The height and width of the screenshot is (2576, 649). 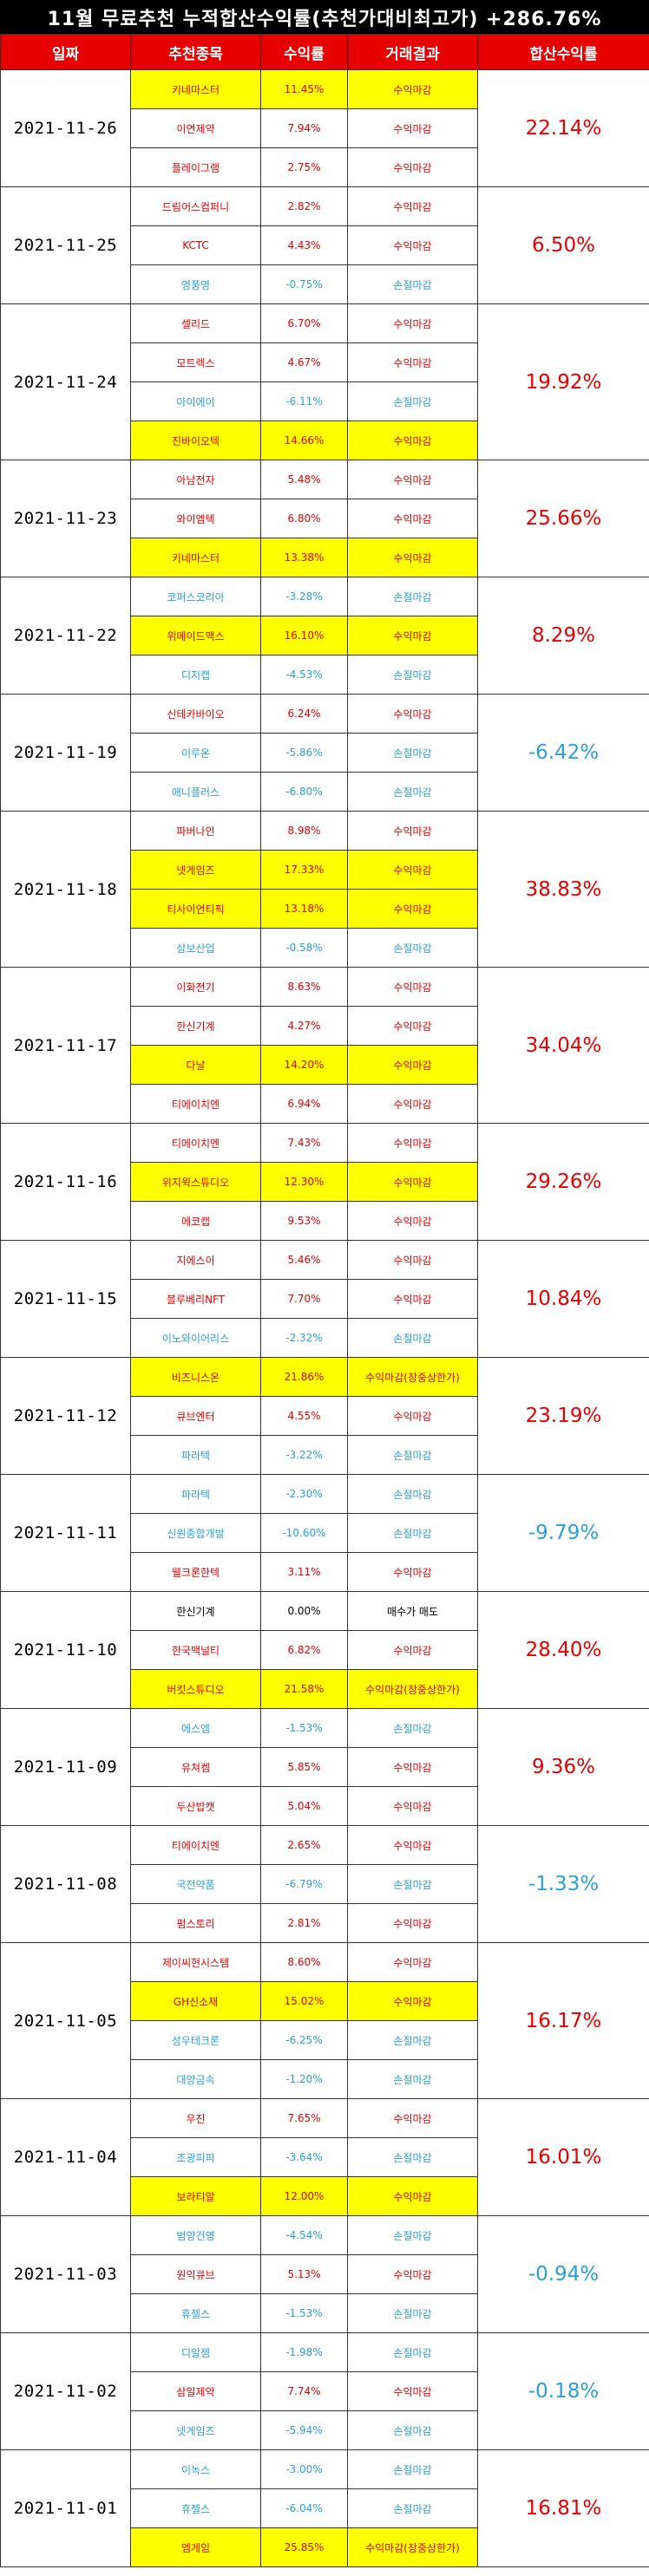 I want to click on stock-name-cell: 와이엠텍, so click(x=195, y=519).